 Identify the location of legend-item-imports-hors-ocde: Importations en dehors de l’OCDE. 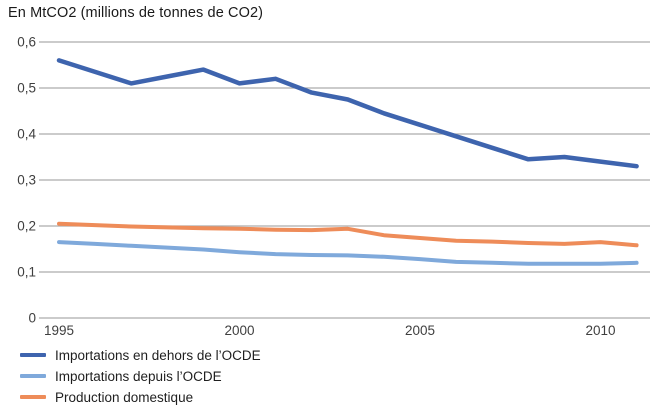
(140, 355).